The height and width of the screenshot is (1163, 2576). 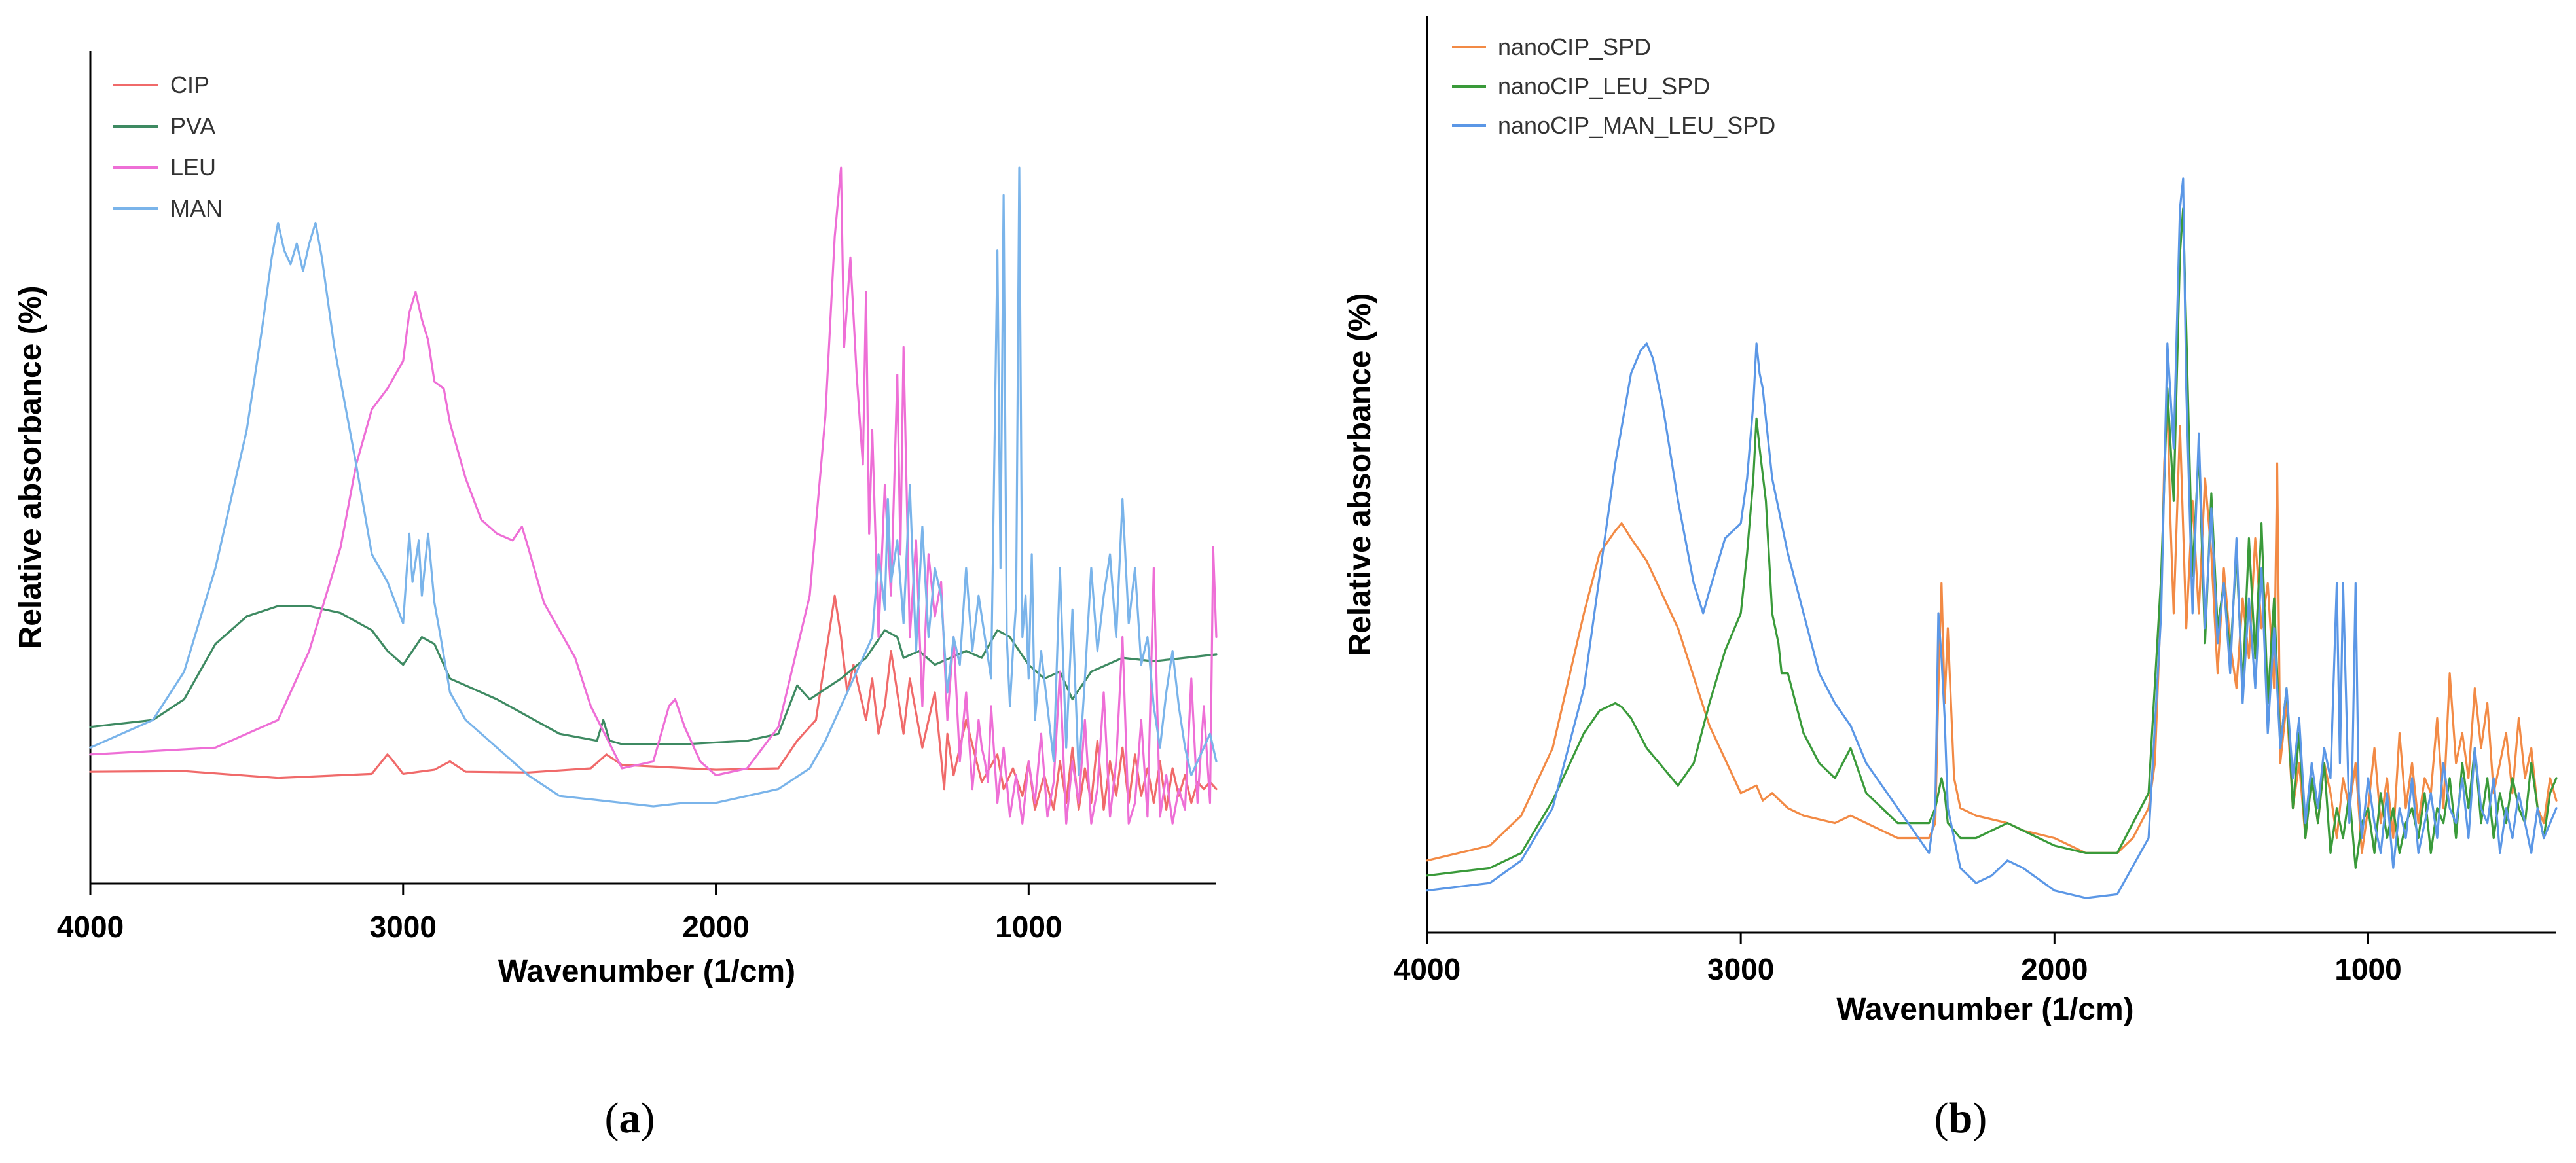 What do you see at coordinates (192, 126) in the screenshot?
I see `legend-label: PVA` at bounding box center [192, 126].